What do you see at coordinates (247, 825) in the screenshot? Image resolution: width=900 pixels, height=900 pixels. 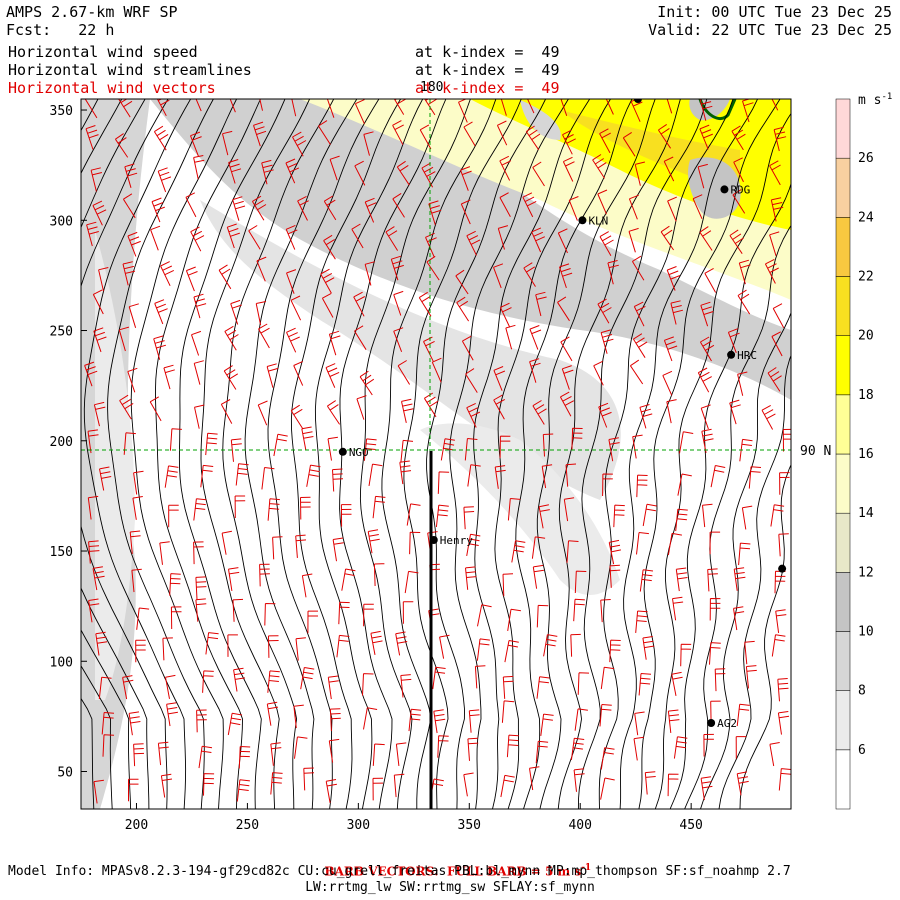 I see `x-tick-label: 250` at bounding box center [247, 825].